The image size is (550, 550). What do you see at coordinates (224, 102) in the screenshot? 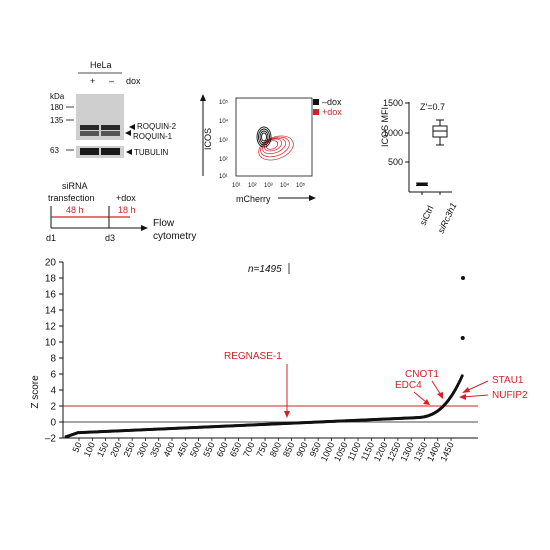
I see `flow-ytick-1e5: 10⁵` at bounding box center [224, 102].